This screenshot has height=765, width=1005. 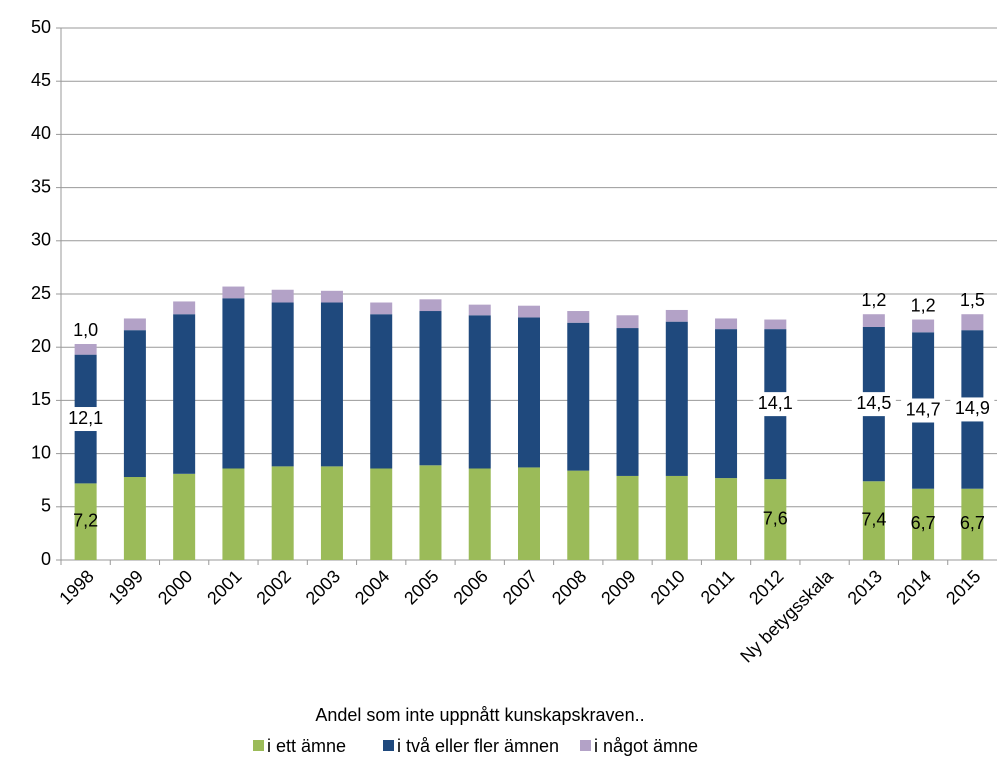 What do you see at coordinates (41, 133) in the screenshot?
I see `y-tick-label: 40` at bounding box center [41, 133].